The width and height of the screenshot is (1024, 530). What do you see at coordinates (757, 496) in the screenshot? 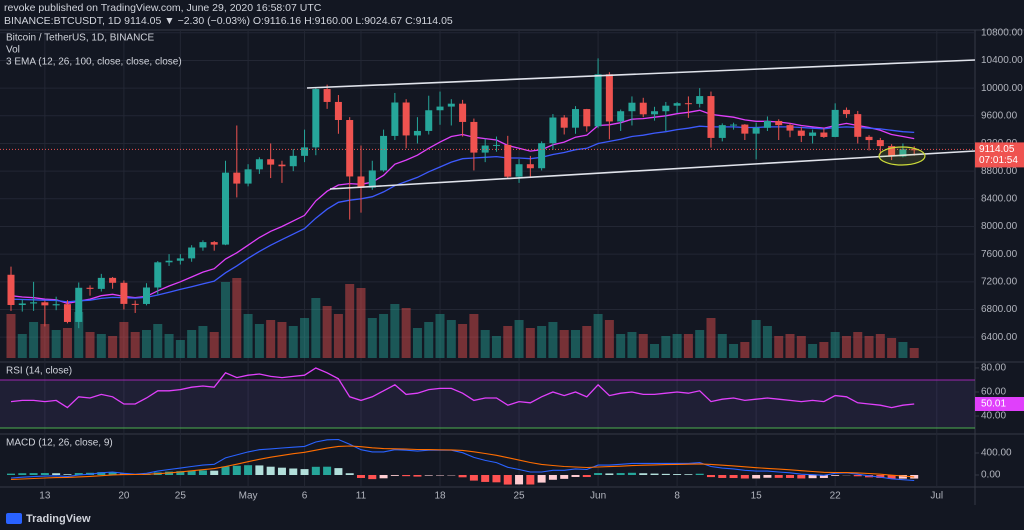
I see `x-tick-label: 15` at bounding box center [757, 496].